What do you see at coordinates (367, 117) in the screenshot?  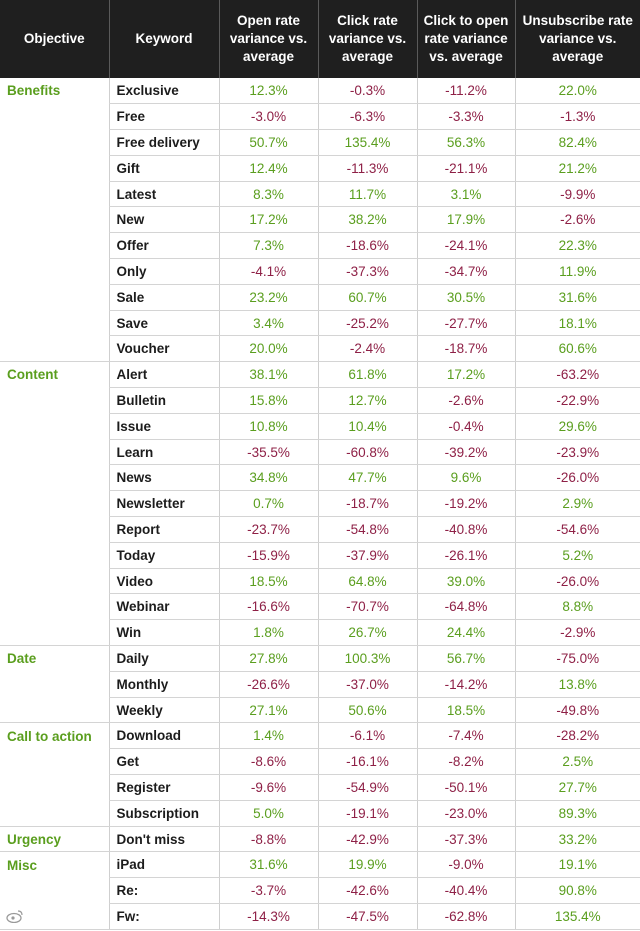 I see `click-rate-cell: -6.3%` at bounding box center [367, 117].